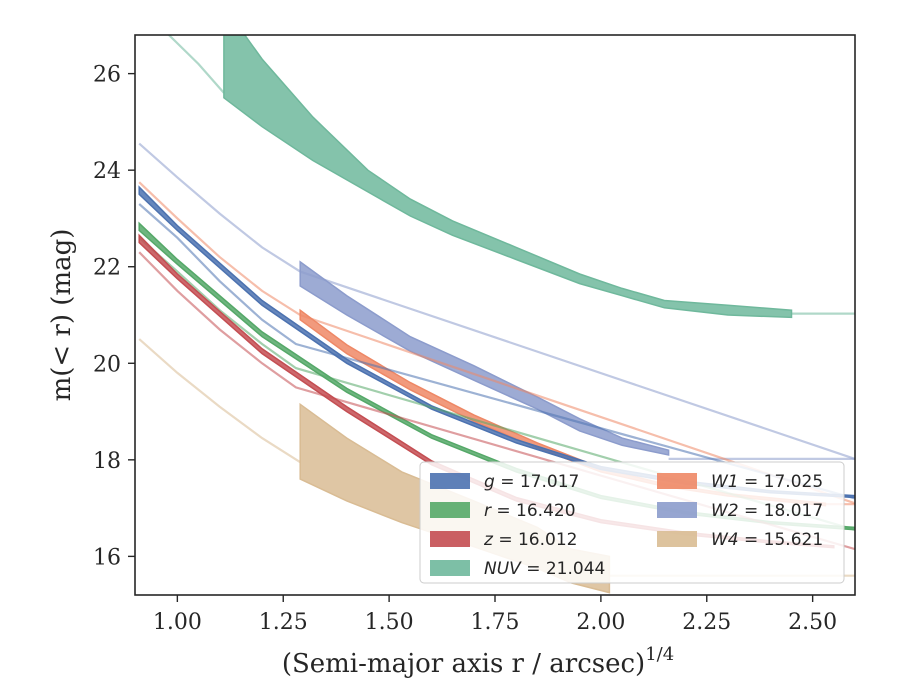  Describe the element at coordinates (107, 461) in the screenshot. I see `y-tick-label: 18` at that location.